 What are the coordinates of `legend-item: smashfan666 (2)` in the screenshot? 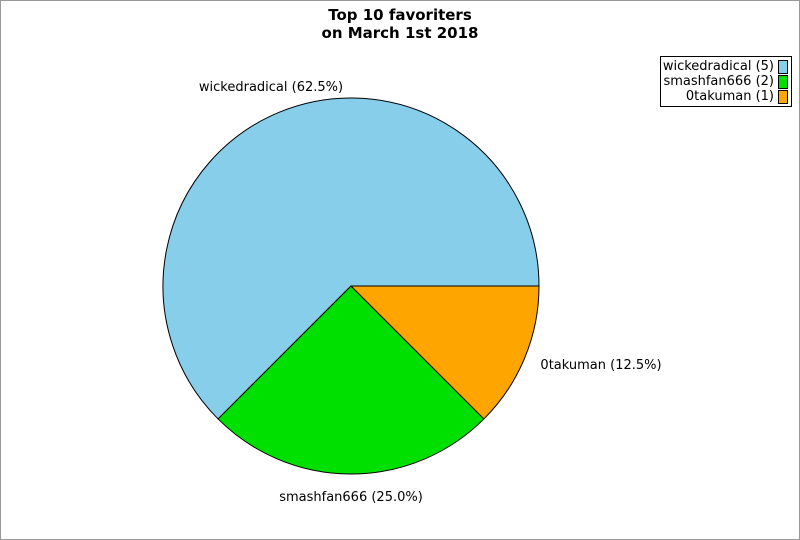 It's located at (725, 81).